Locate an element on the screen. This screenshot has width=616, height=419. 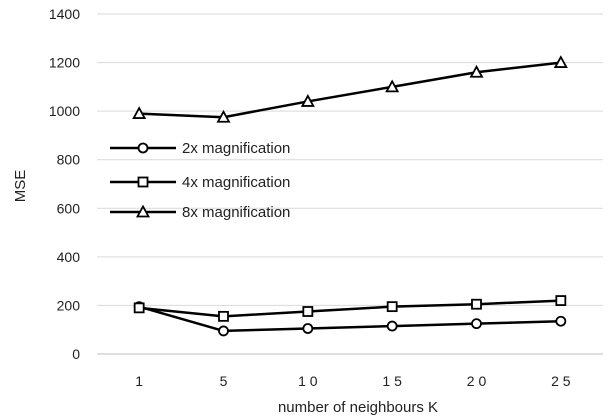
legend-label: 8x magnification is located at coordinates (236, 212).